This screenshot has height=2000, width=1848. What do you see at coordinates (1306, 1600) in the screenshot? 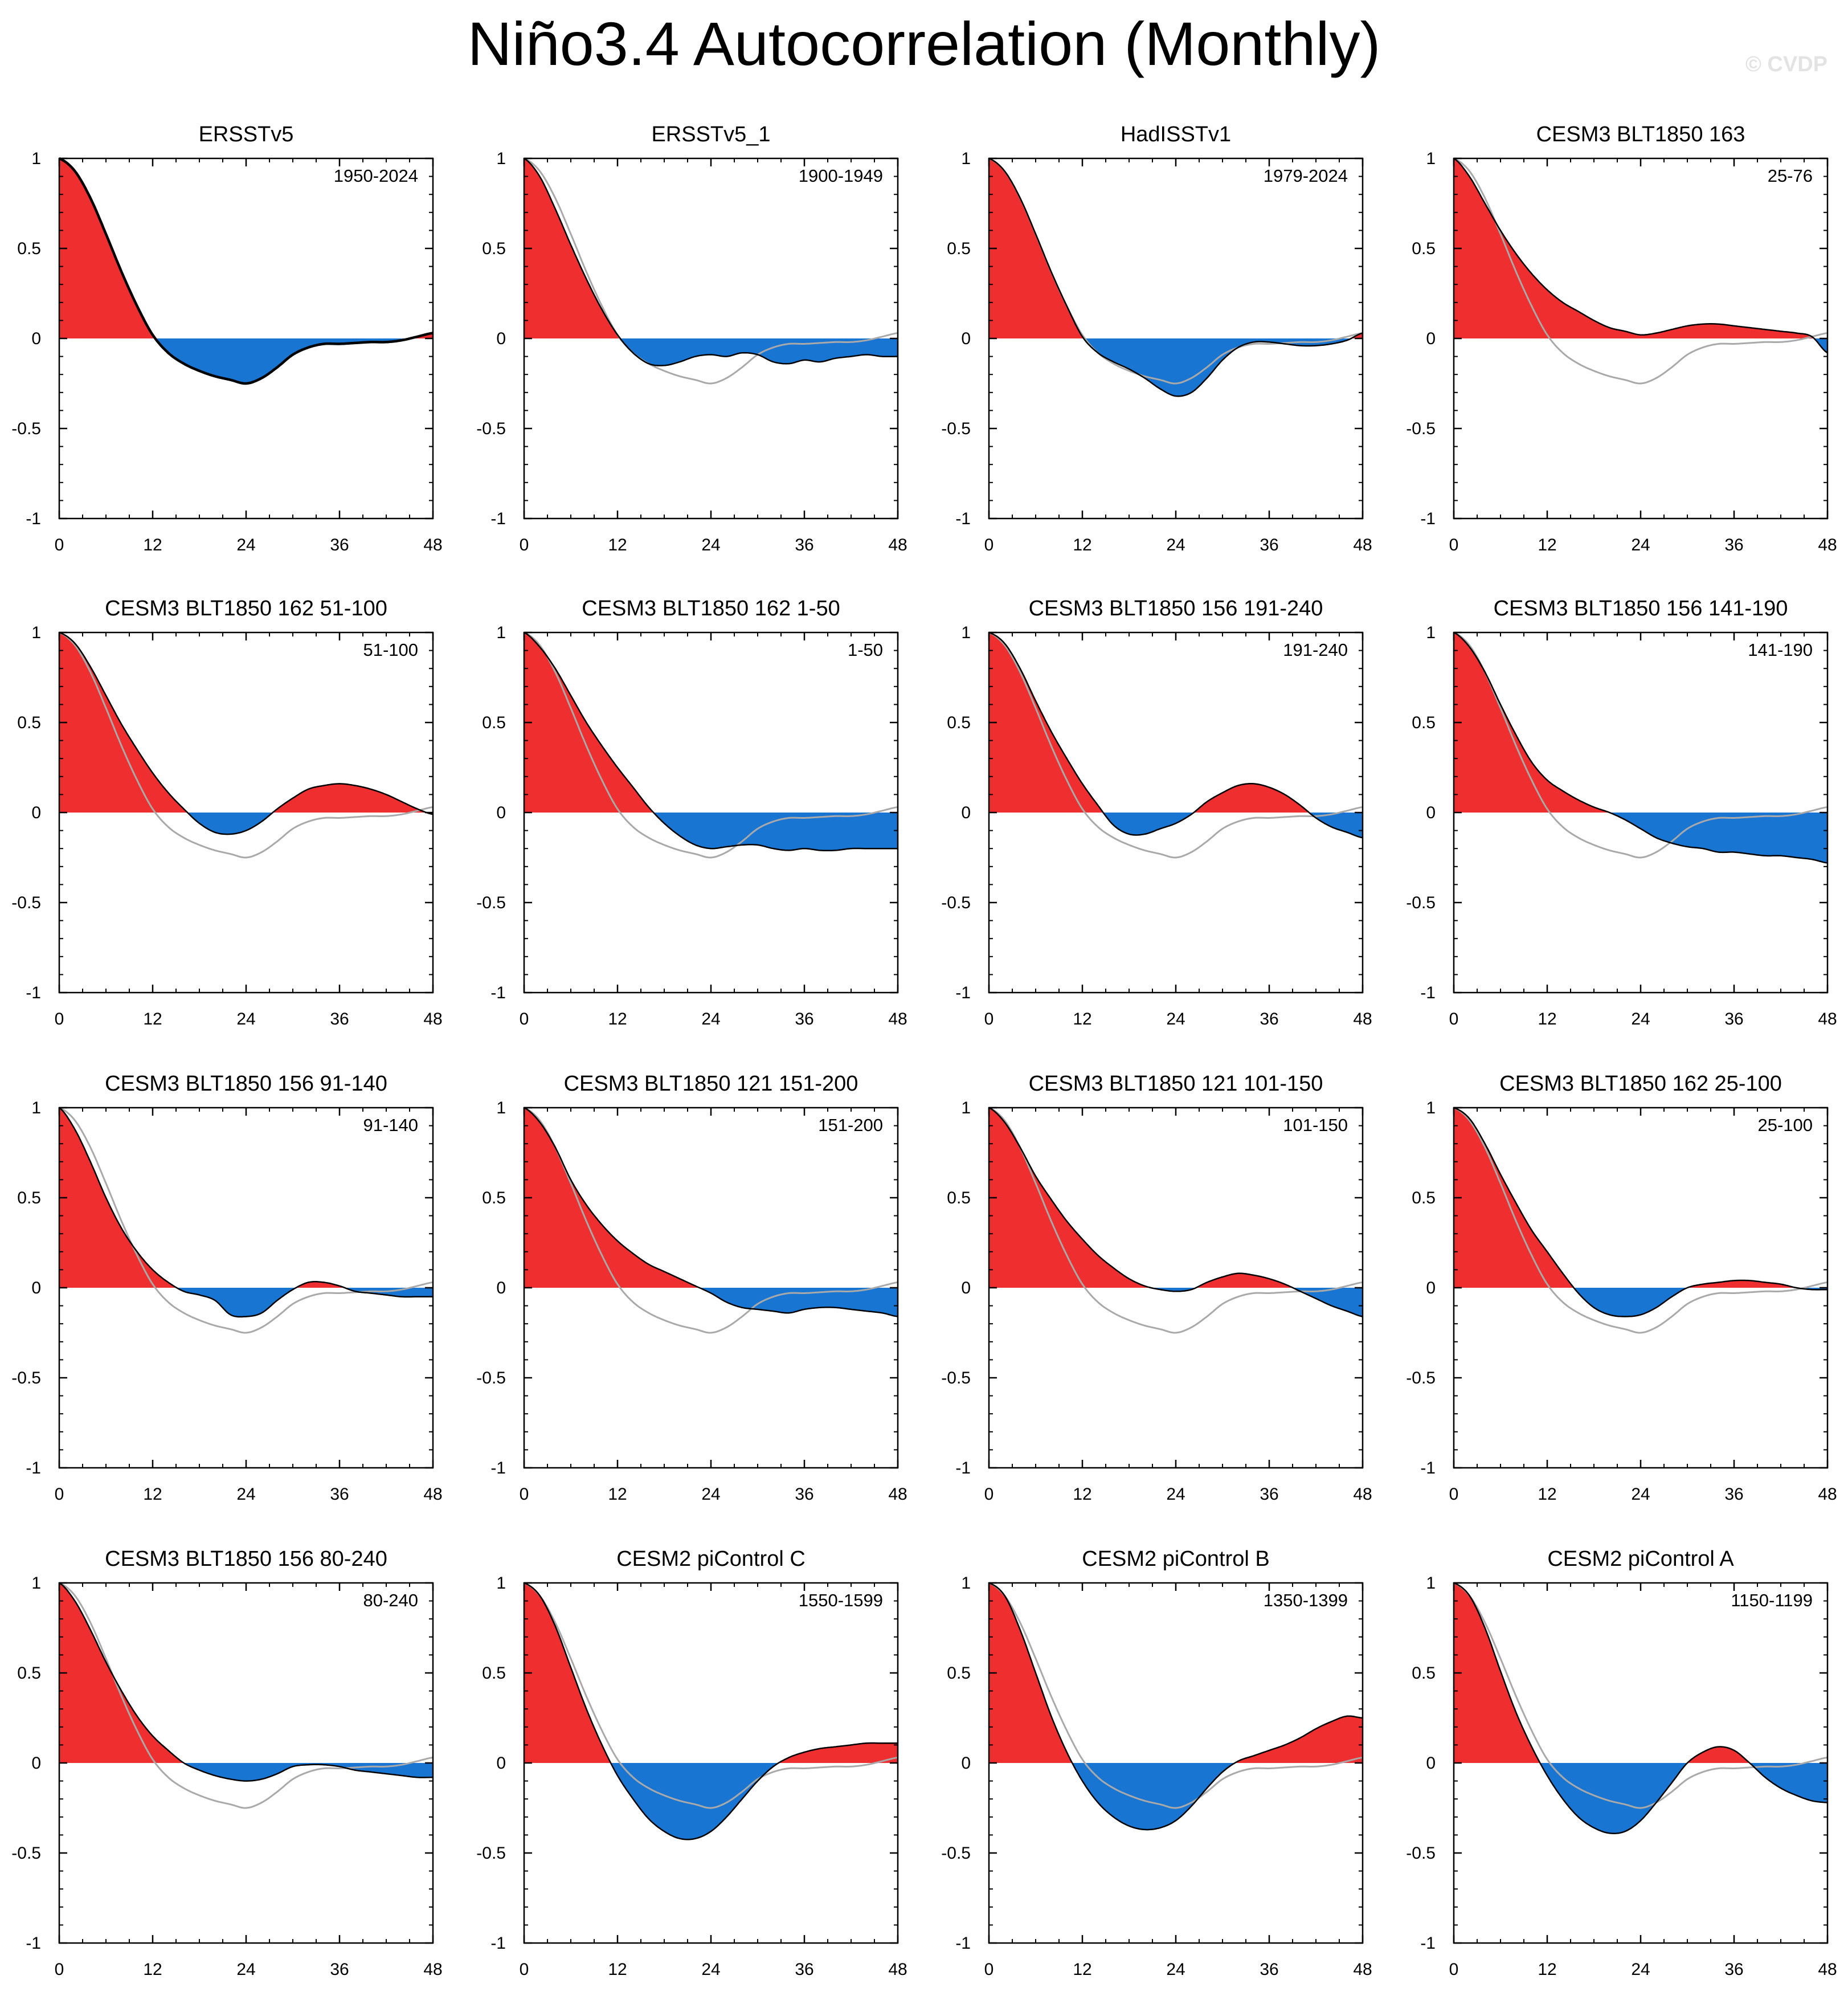
I see `period-label: 1350-1399` at bounding box center [1306, 1600].